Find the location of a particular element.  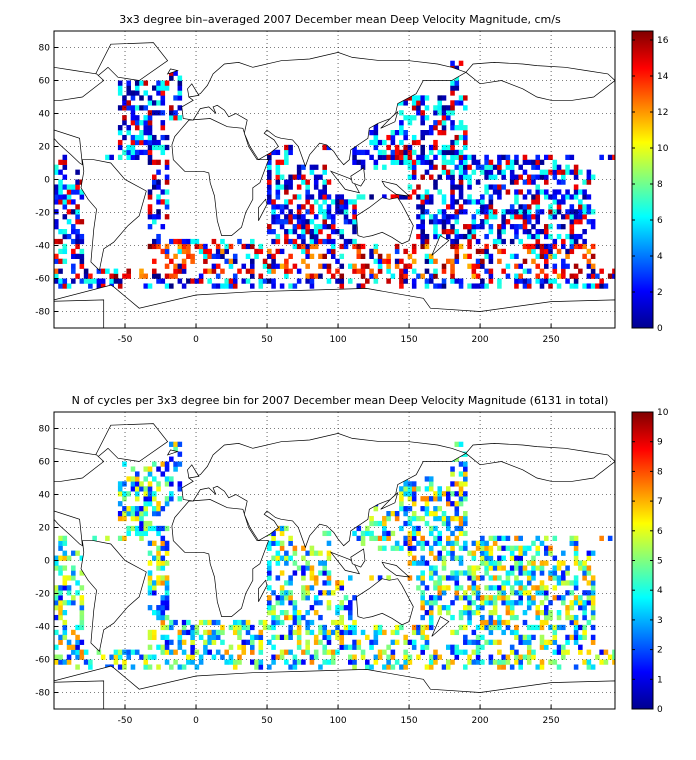

continent-outline is located at coordinates (193, 90).